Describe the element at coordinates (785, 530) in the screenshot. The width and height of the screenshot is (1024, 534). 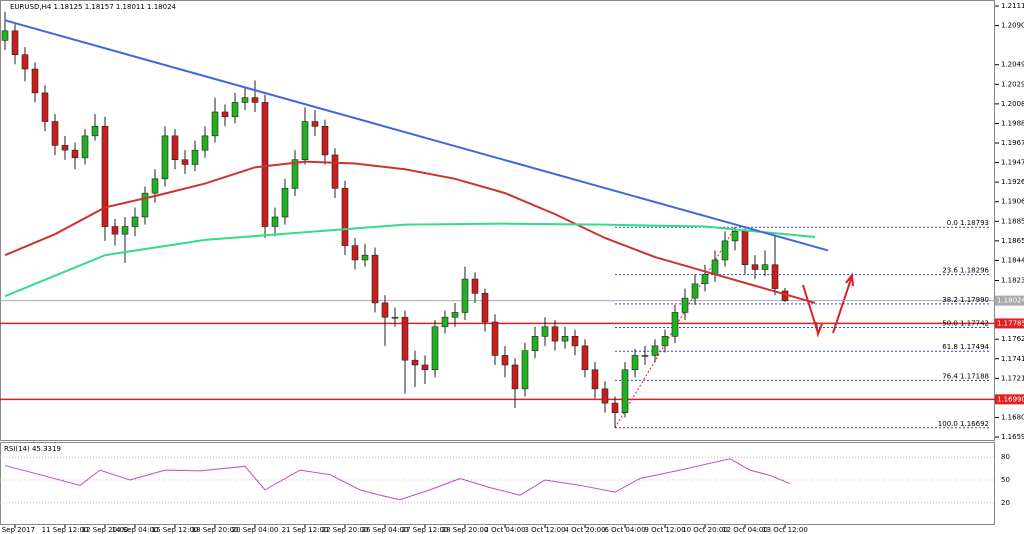
I see `x-tick-label: 13 Oct 12:00` at that location.